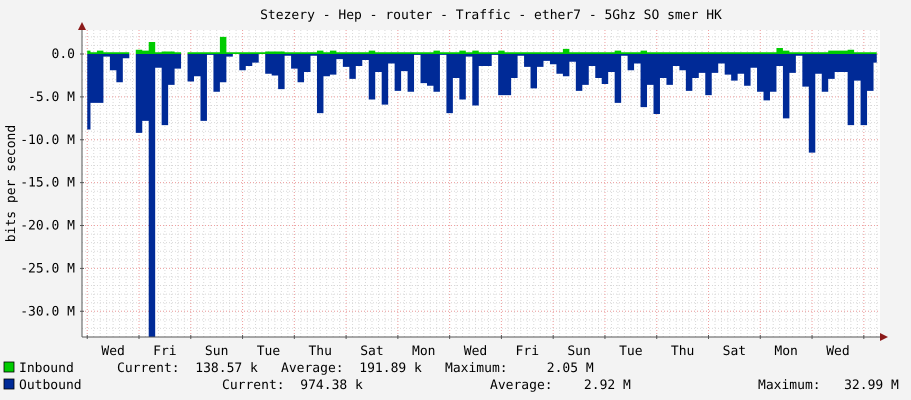  What do you see at coordinates (50, 385) in the screenshot?
I see `legend-label: Outbound` at bounding box center [50, 385].